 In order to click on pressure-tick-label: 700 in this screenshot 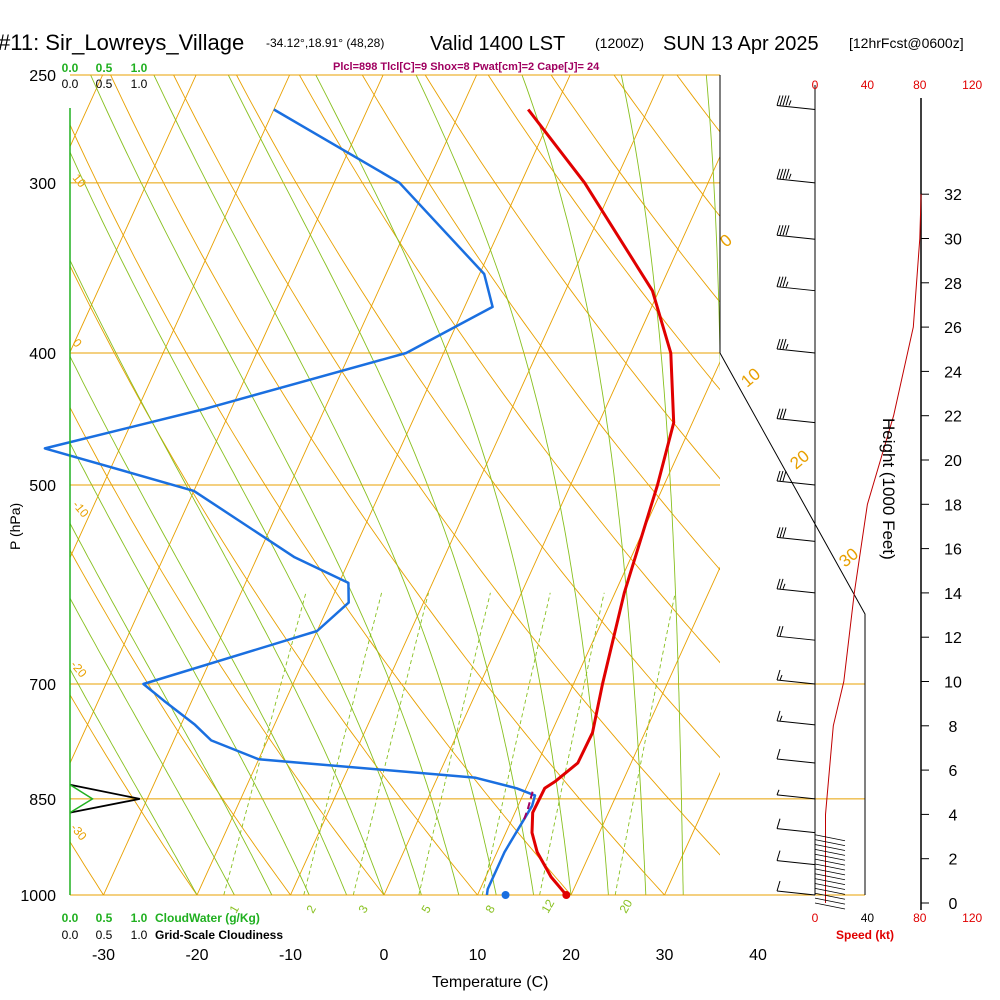, I will do `click(42, 685)`.